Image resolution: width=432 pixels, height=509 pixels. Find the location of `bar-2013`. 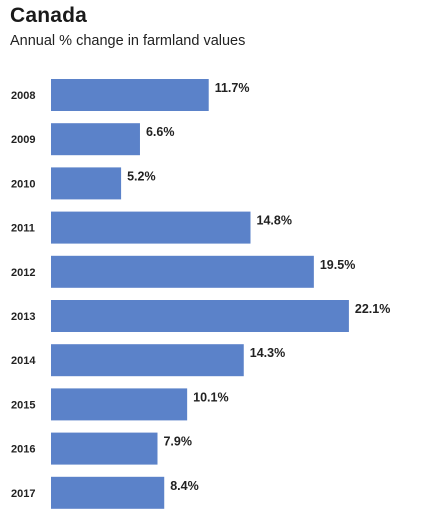

bar-2013 is located at coordinates (200, 316).